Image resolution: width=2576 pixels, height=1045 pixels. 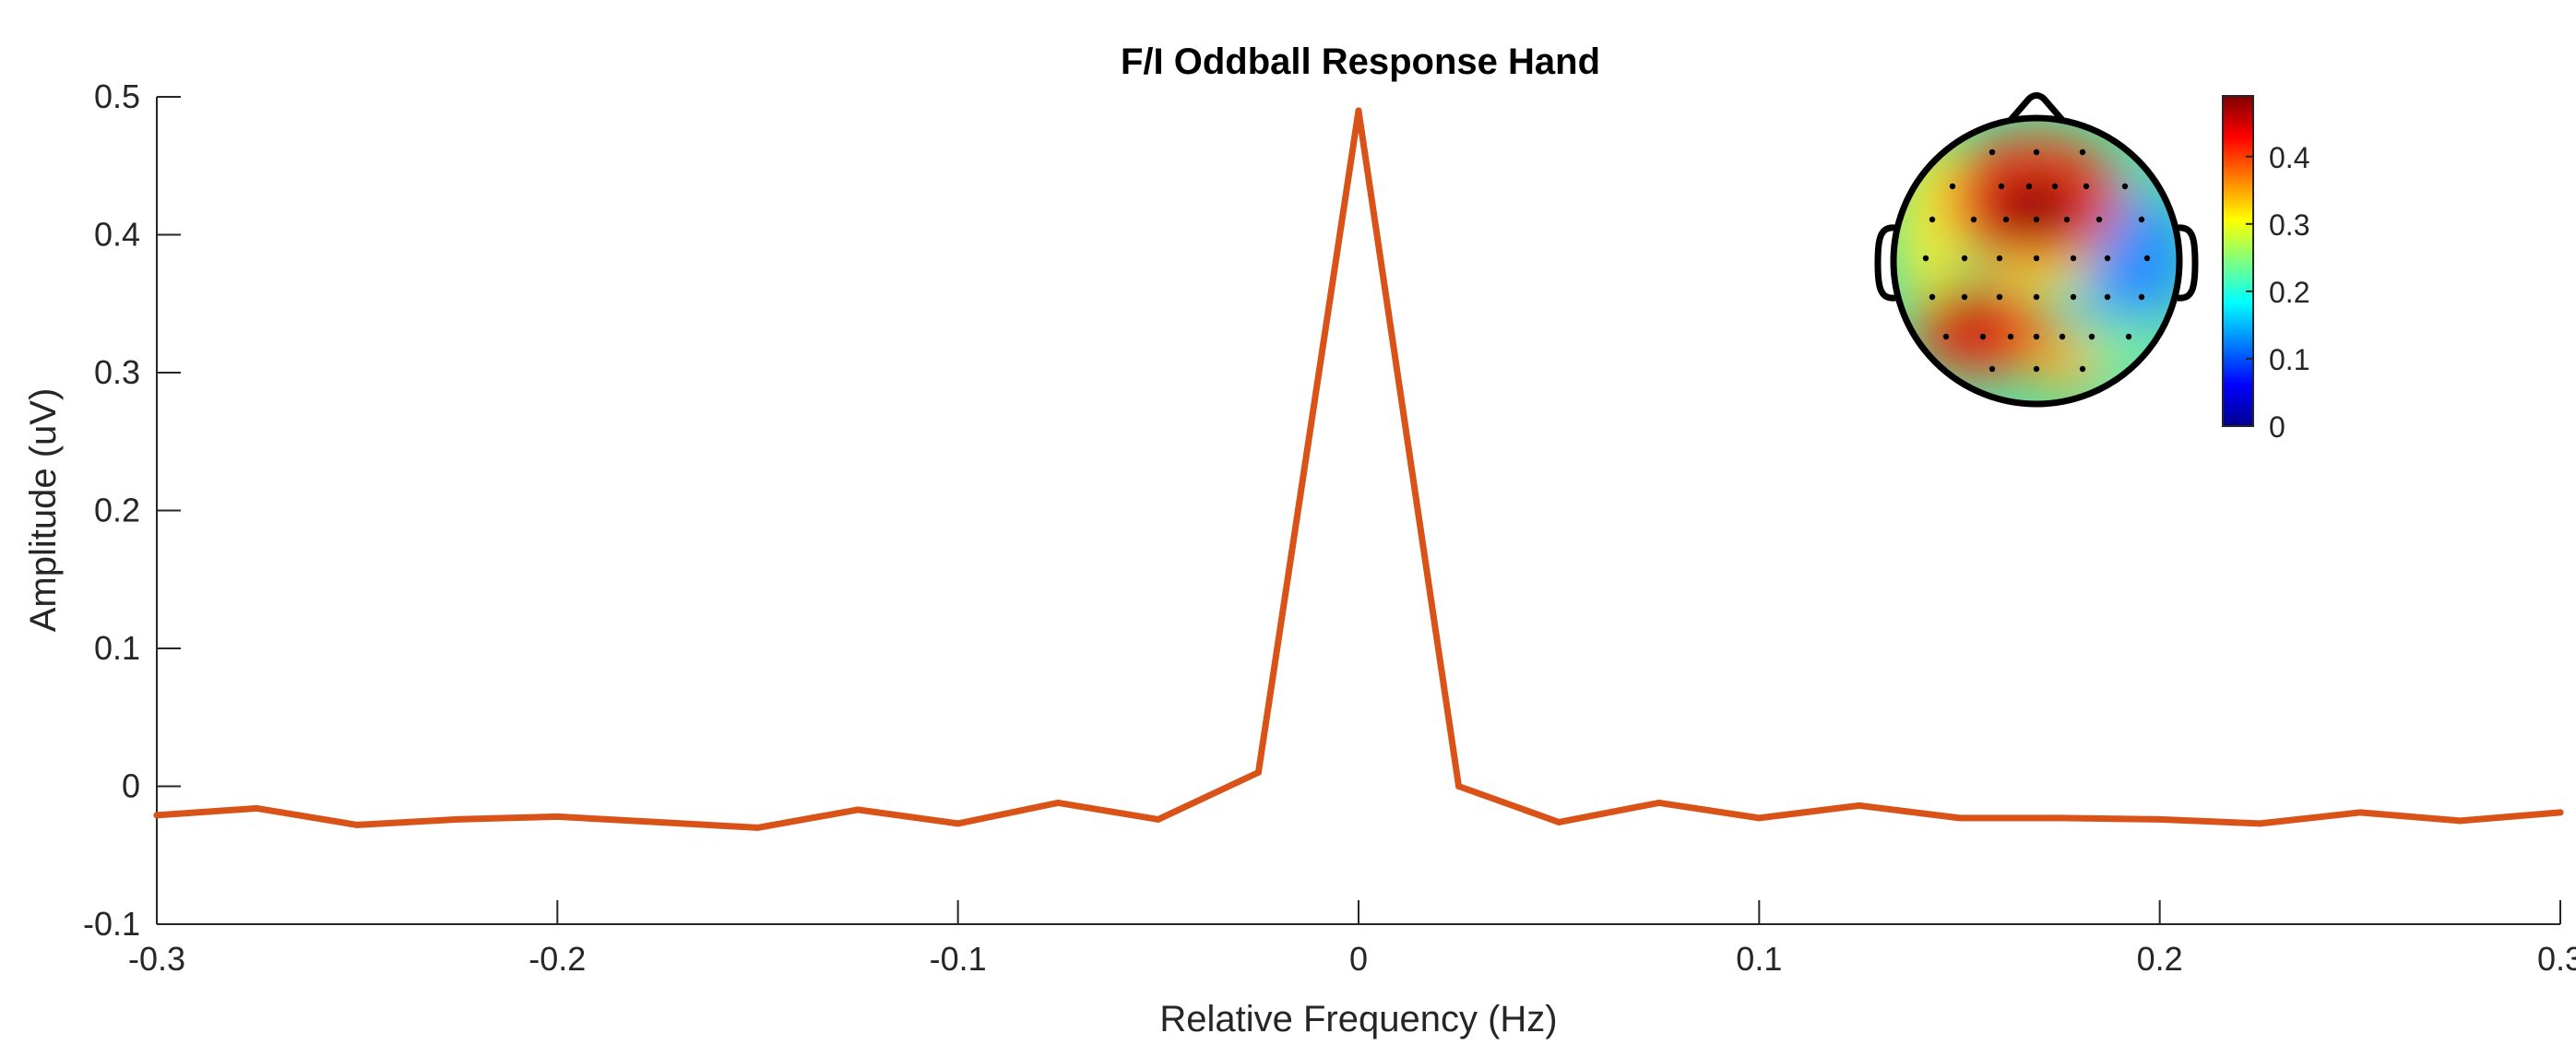 I want to click on left-ear-icon, so click(x=1885, y=263).